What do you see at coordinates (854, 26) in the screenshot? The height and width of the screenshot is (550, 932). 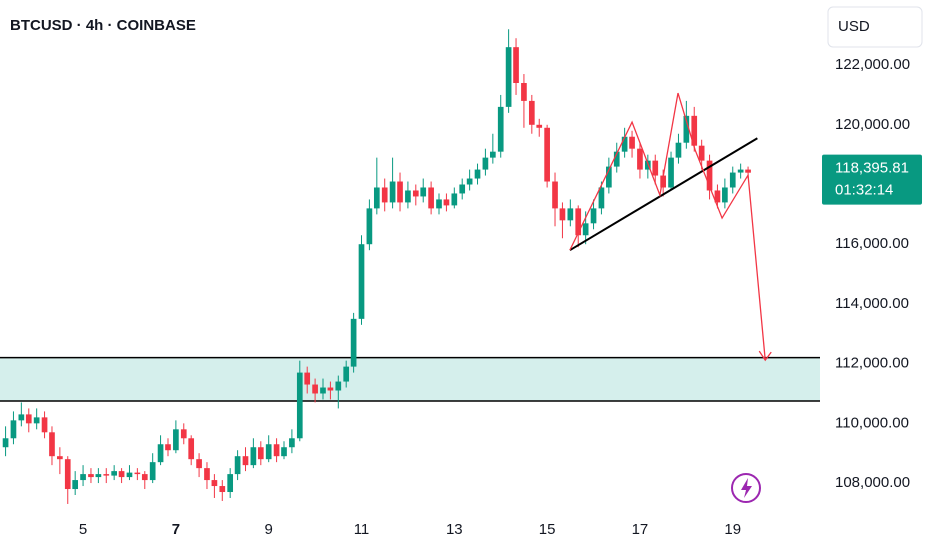 I see `currency-label: USD` at bounding box center [854, 26].